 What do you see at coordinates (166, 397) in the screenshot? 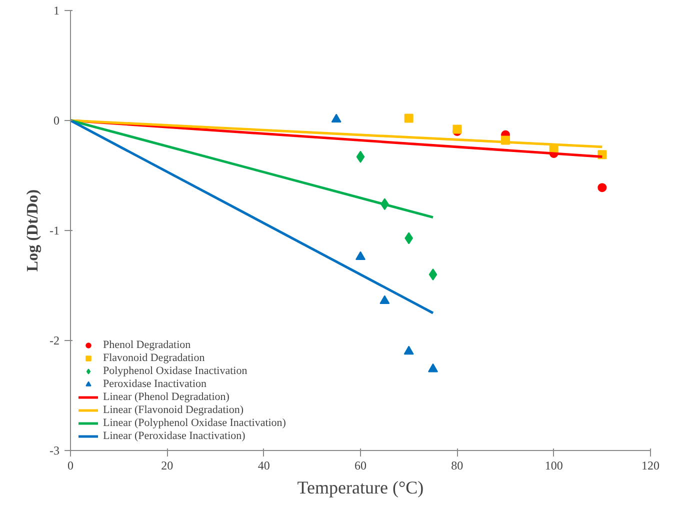
I see `legend-label: Linear (Phenol Degradation)` at bounding box center [166, 397].